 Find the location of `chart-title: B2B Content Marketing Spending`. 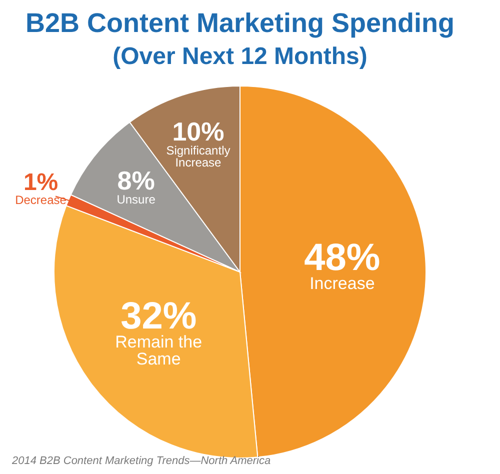

chart-title: B2B Content Marketing Spending is located at coordinates (240, 23).